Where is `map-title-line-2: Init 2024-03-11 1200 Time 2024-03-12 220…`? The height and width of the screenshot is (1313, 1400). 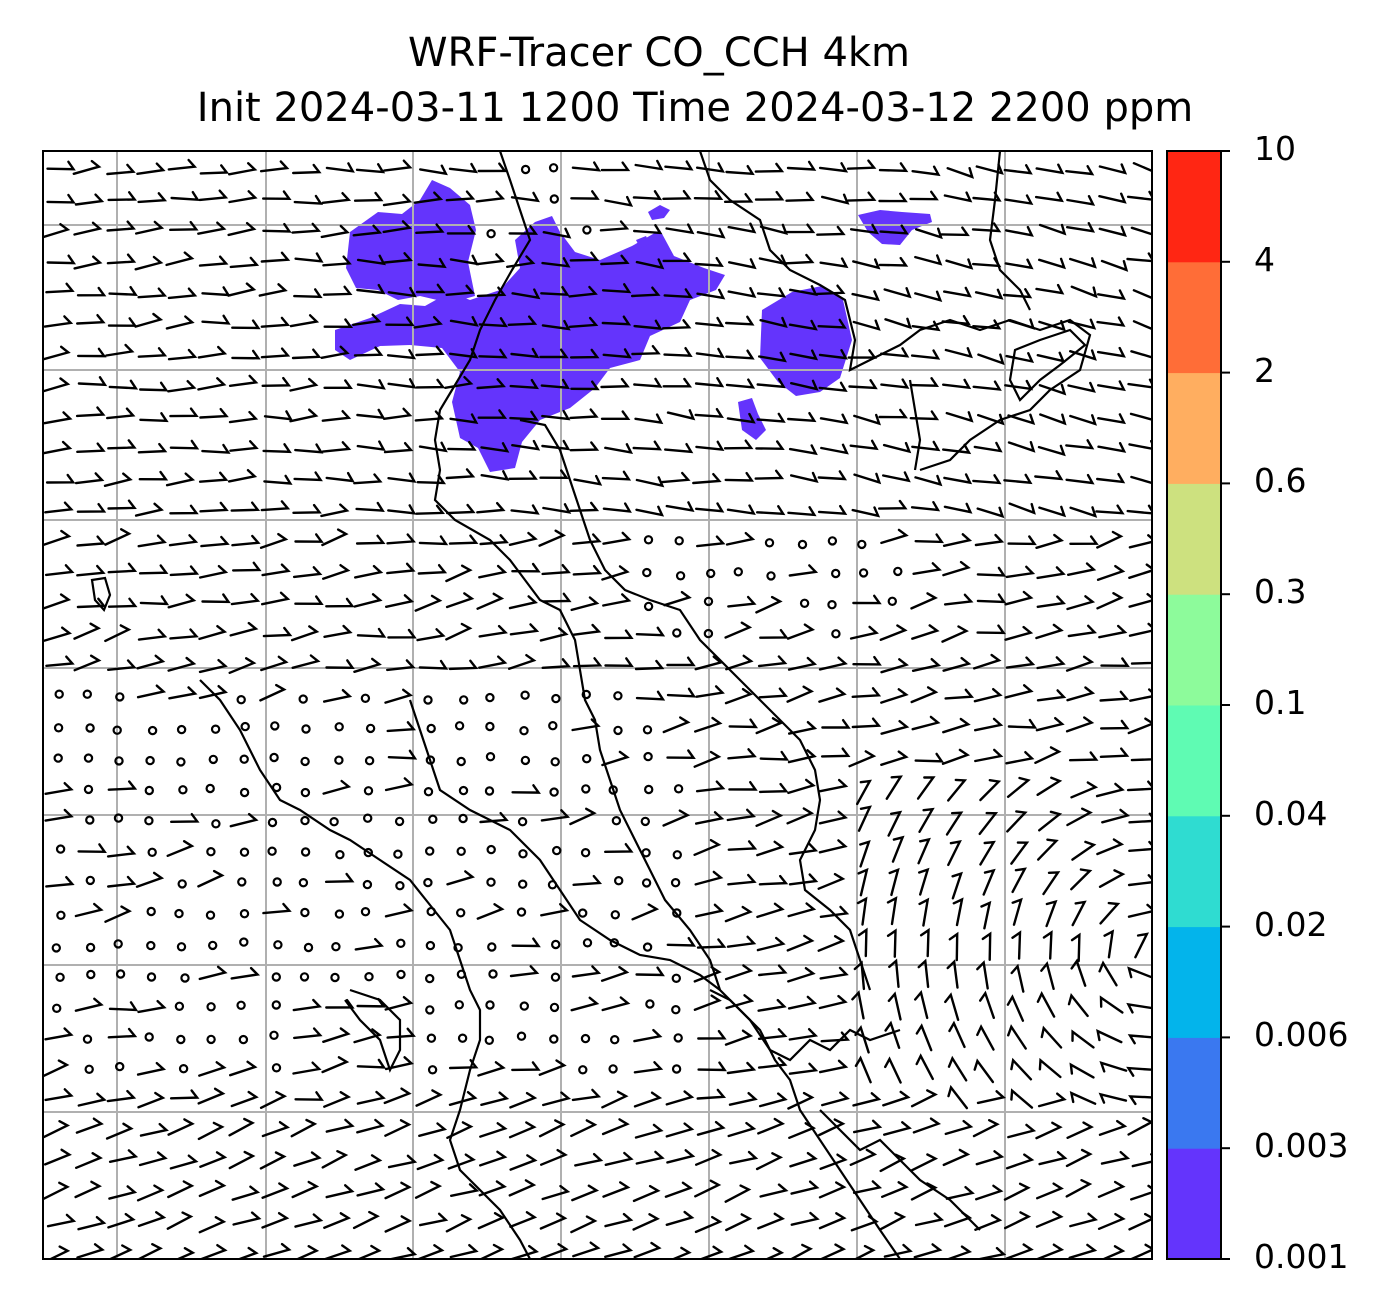
map-title-line-2: Init 2024-03-11 1200 Time 2024-03-12 220… is located at coordinates (695, 108).